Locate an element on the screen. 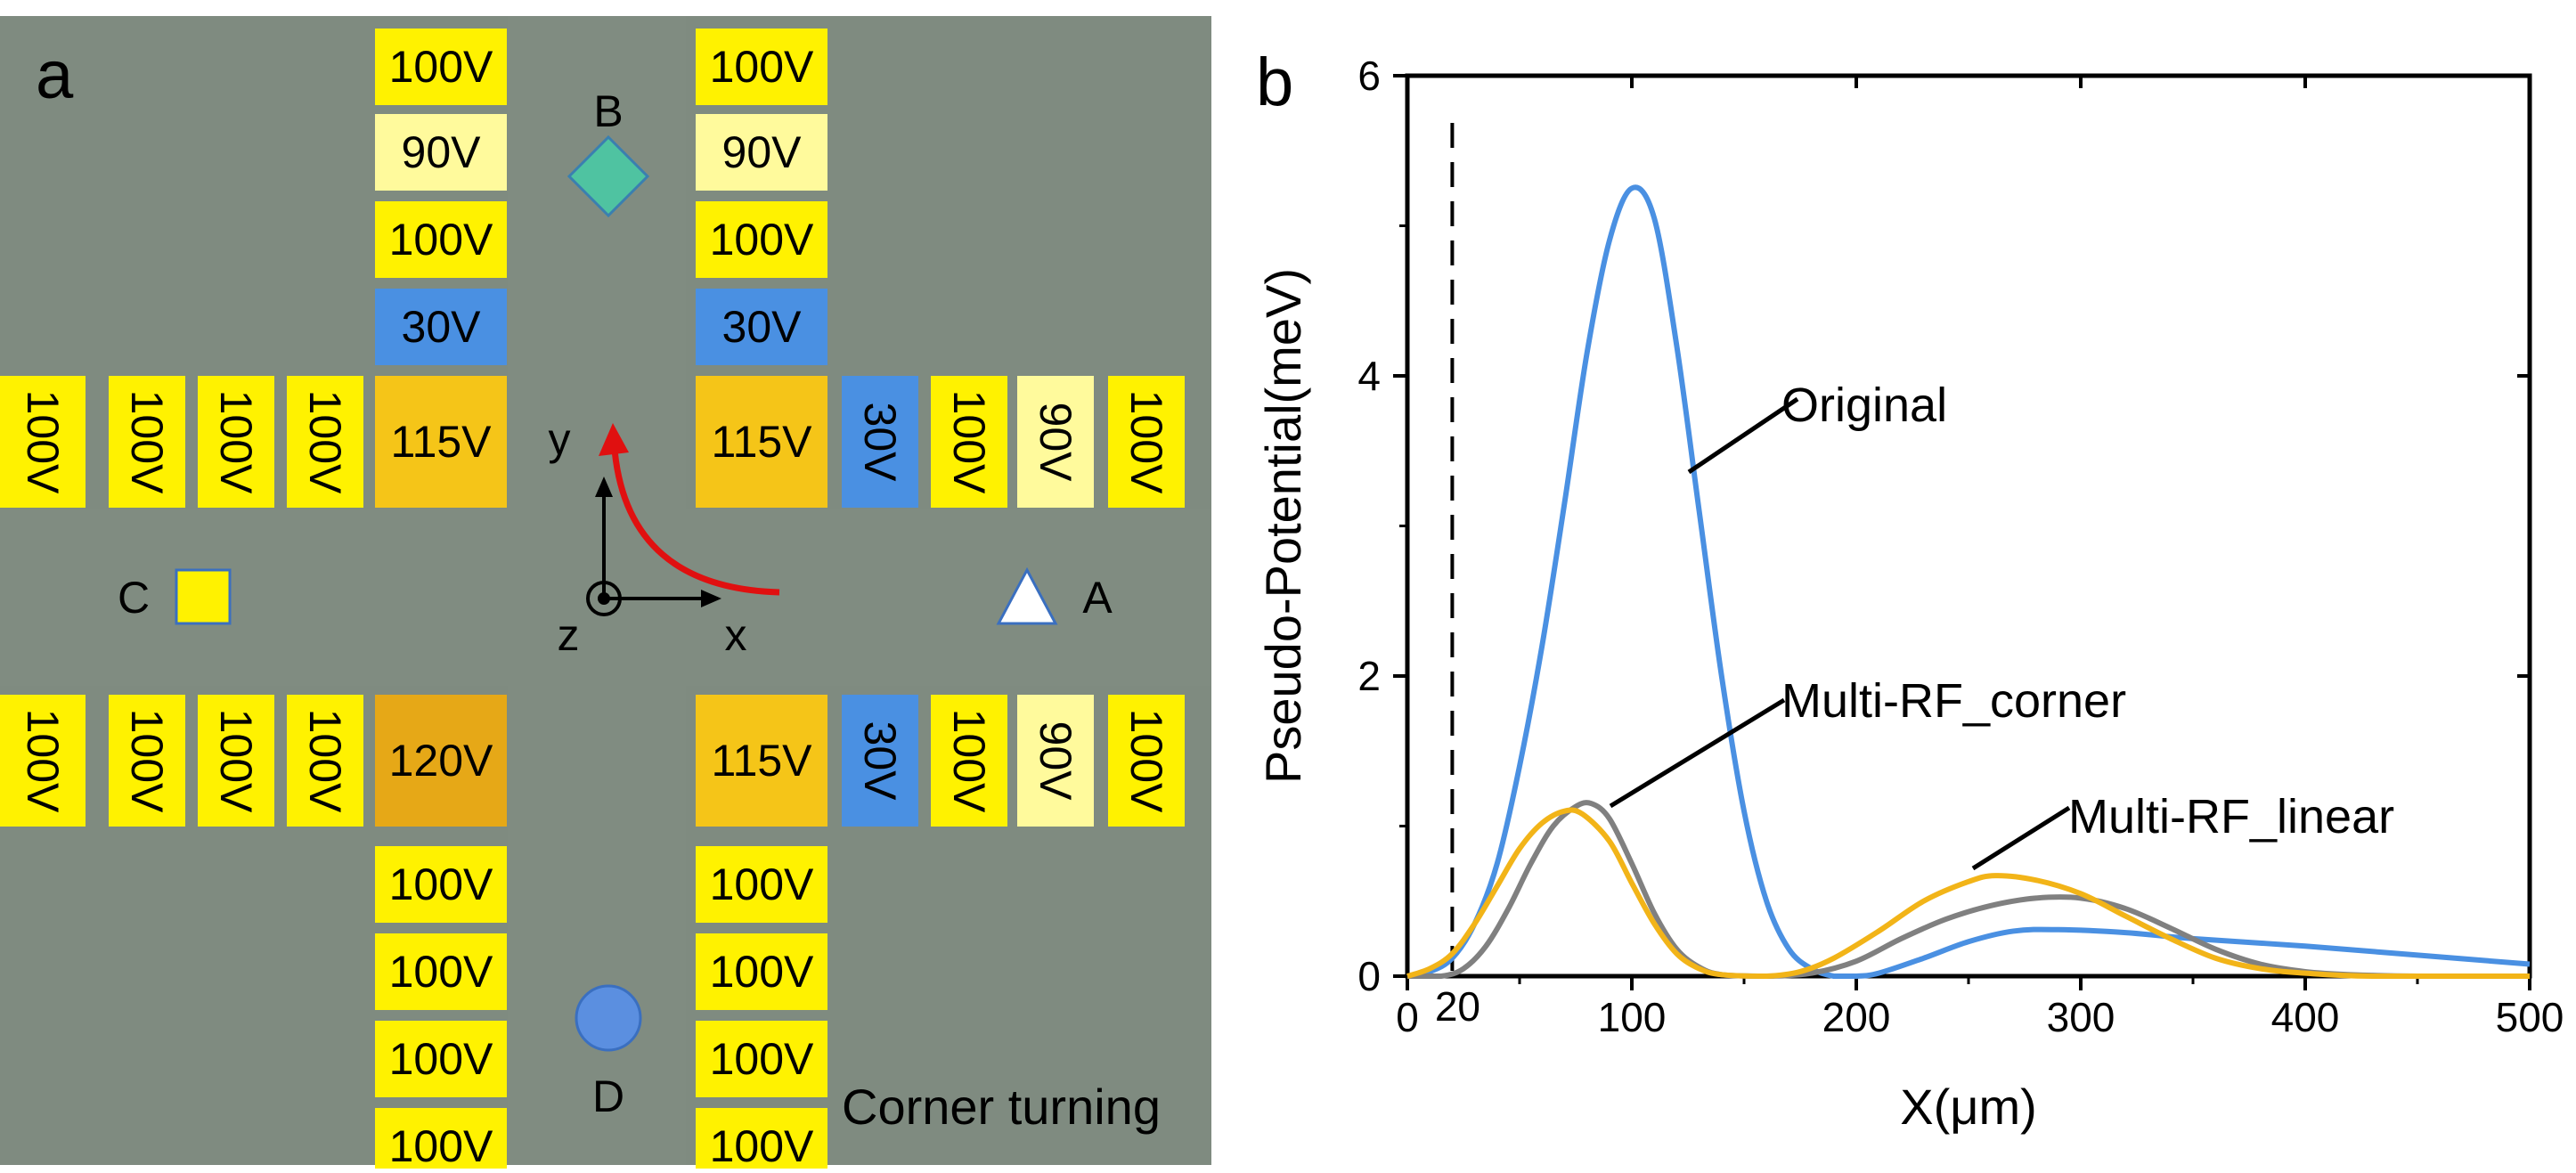 This screenshot has height=1173, width=2576. upper-right-electrode-0: 30V is located at coordinates (880, 442).